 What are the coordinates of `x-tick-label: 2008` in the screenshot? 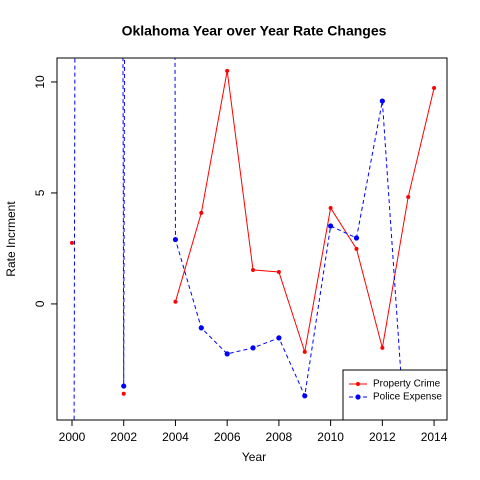 It's located at (279, 437).